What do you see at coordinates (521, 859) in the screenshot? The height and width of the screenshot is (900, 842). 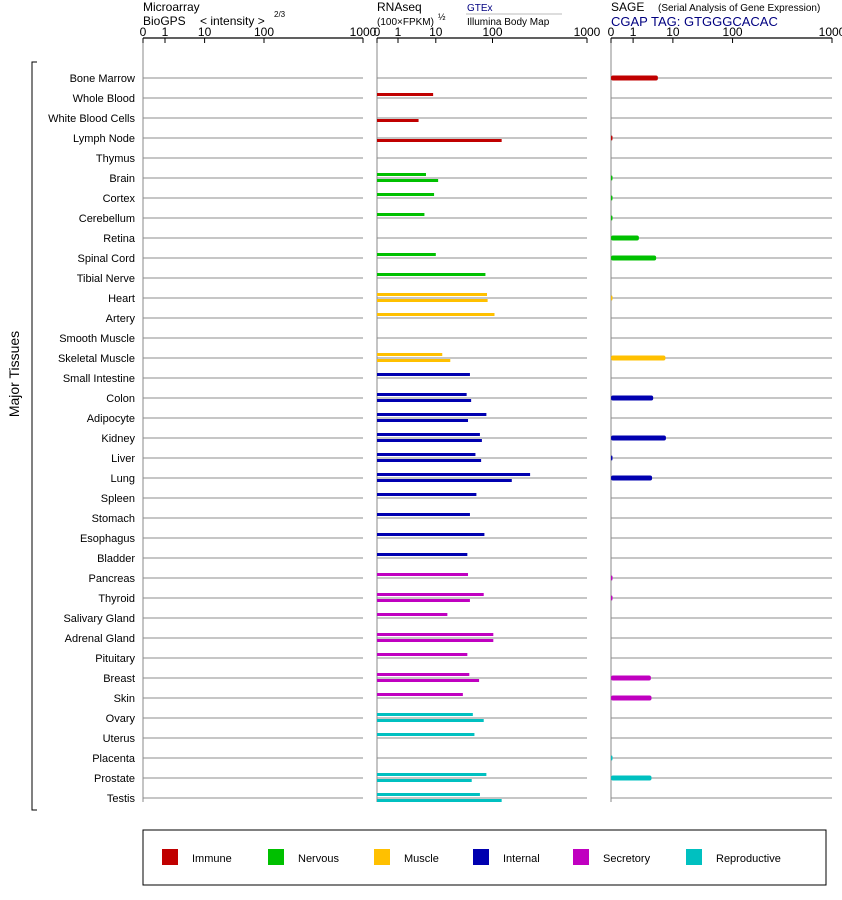 I see `legend-label: Internal` at bounding box center [521, 859].